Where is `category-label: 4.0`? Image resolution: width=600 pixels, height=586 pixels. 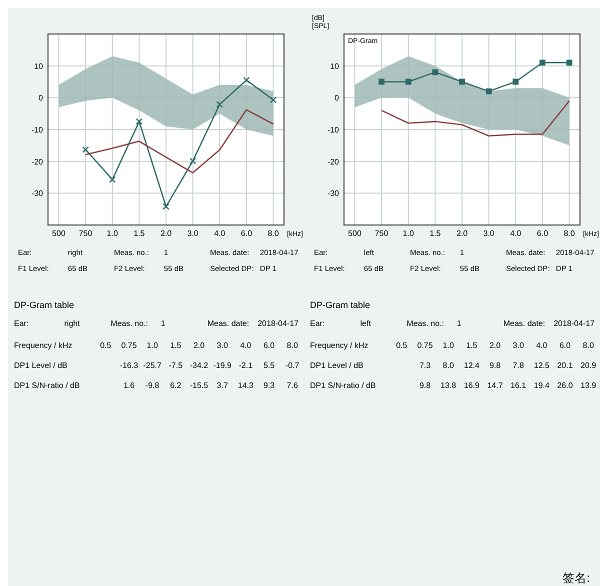 category-label: 4.0 is located at coordinates (542, 345).